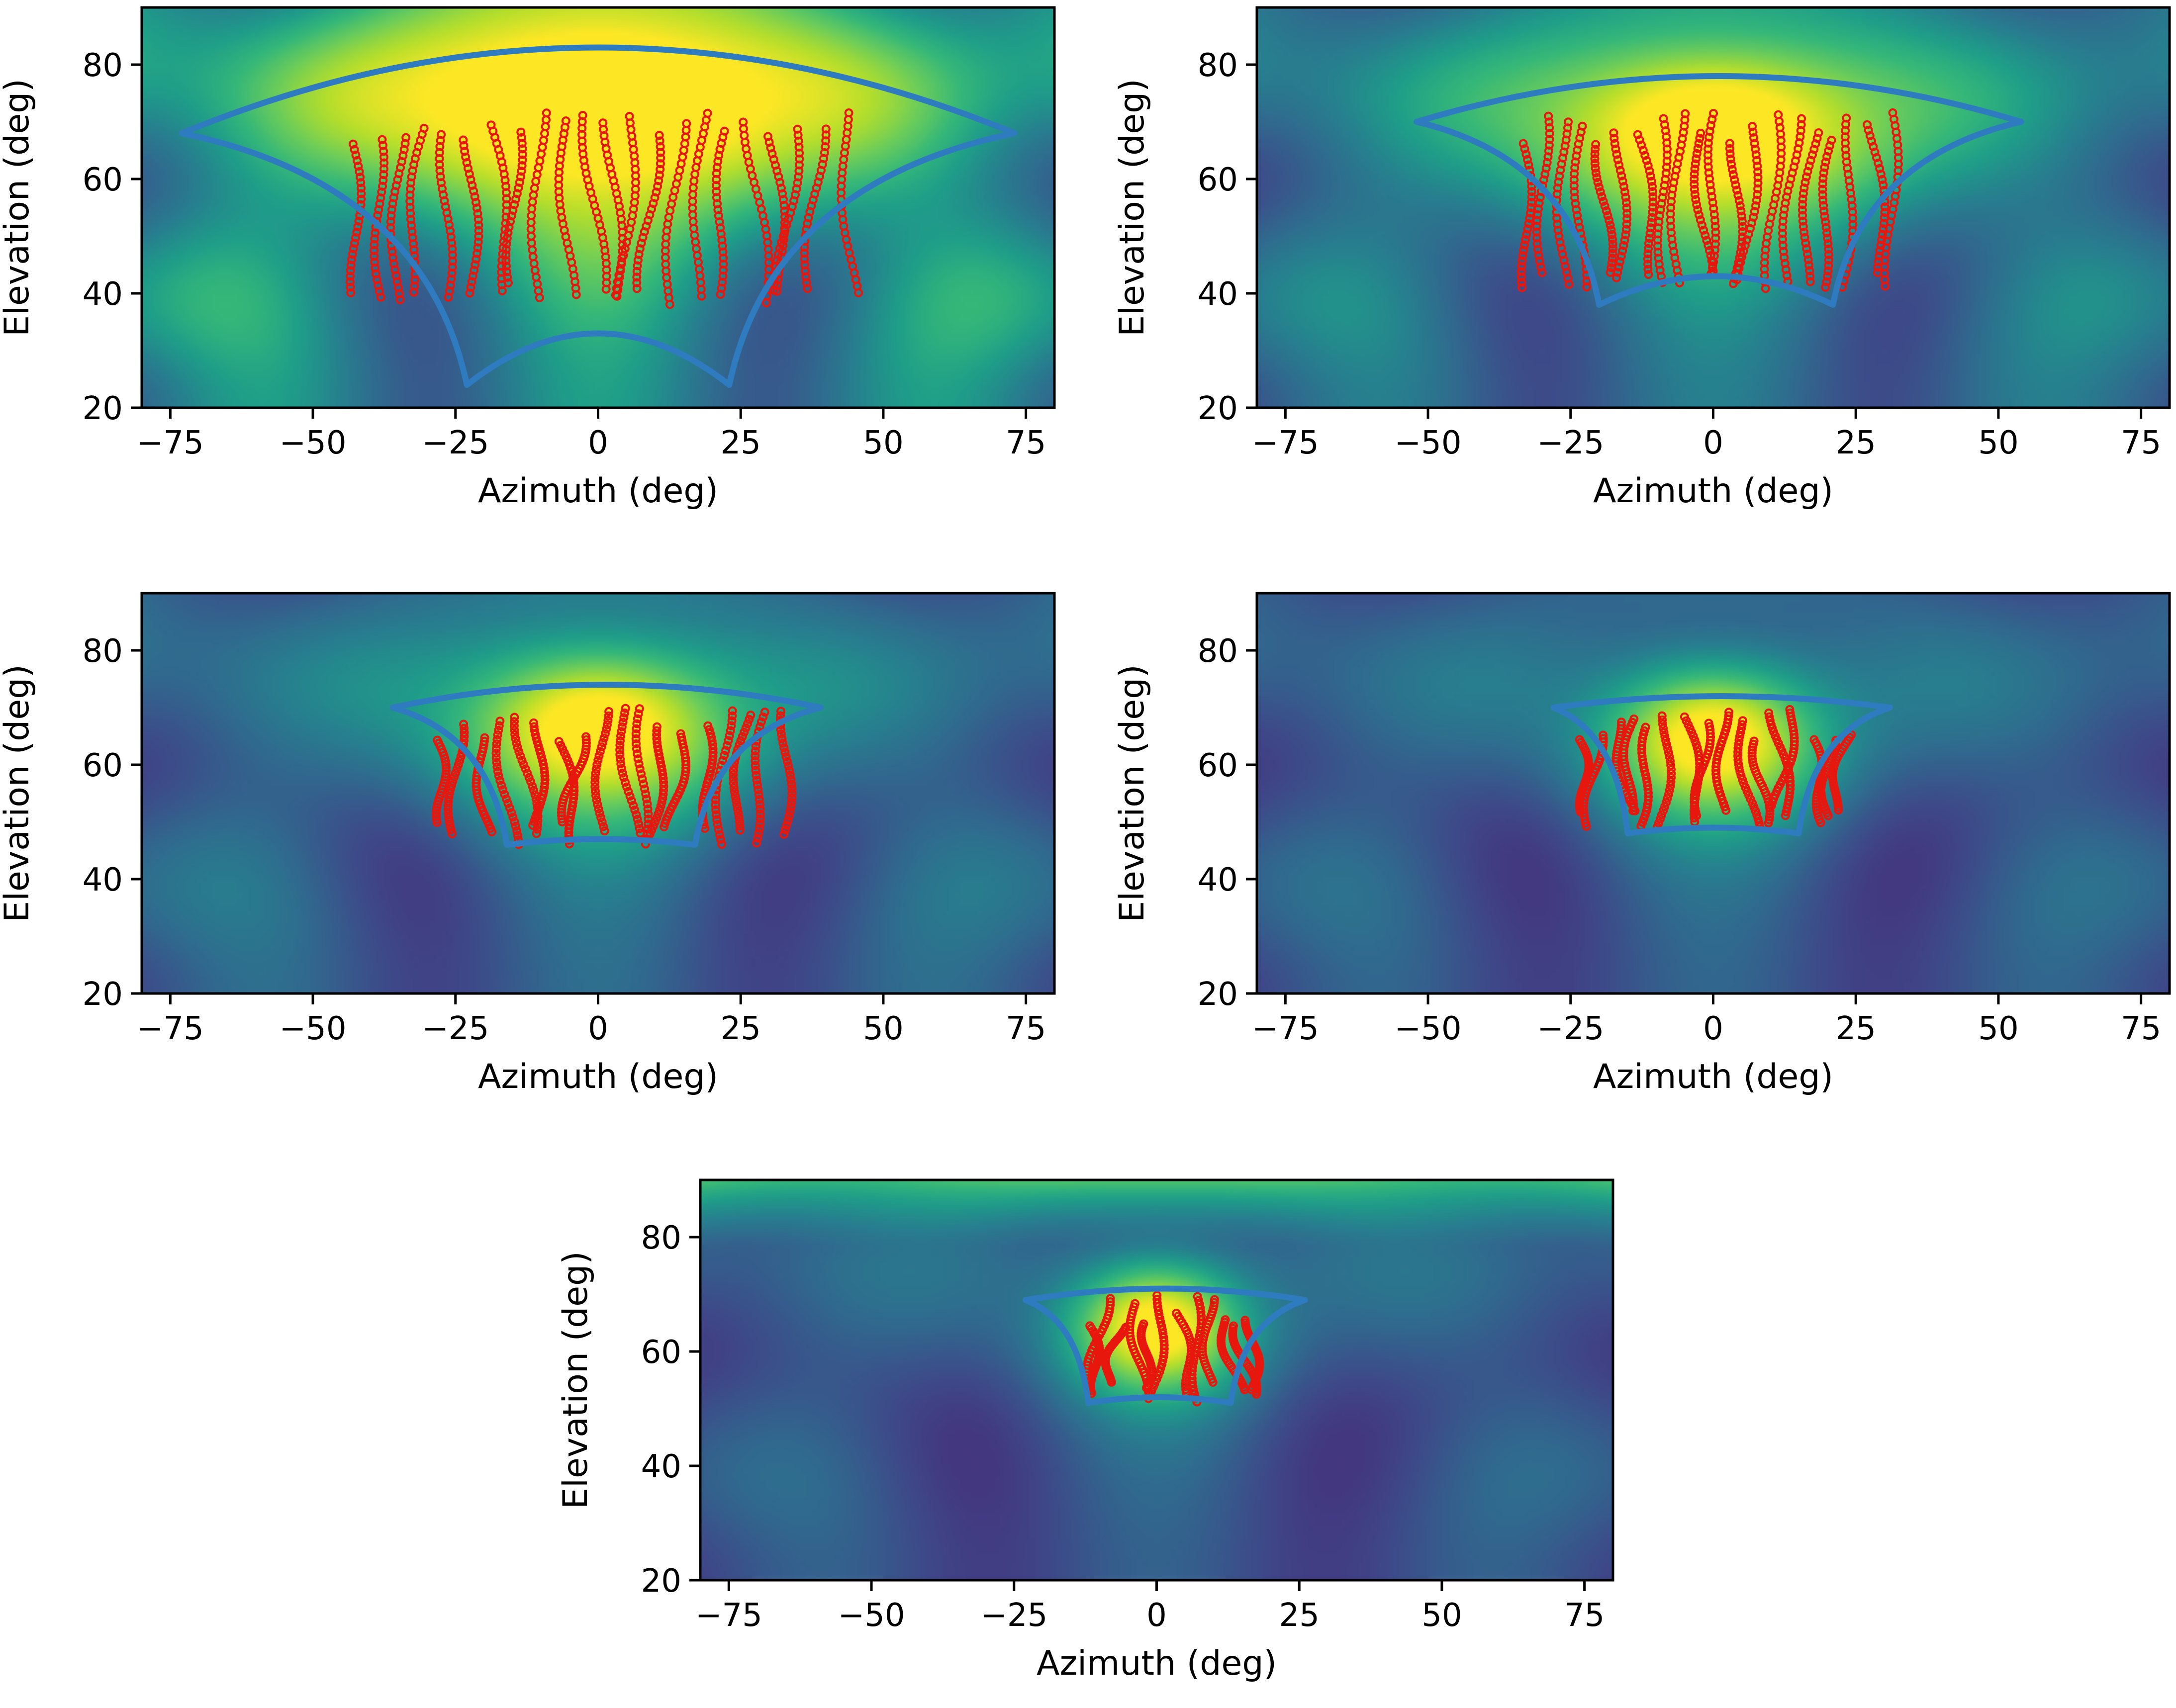  Describe the element at coordinates (456, 443) in the screenshot. I see `x-tick-label: −25` at that location.